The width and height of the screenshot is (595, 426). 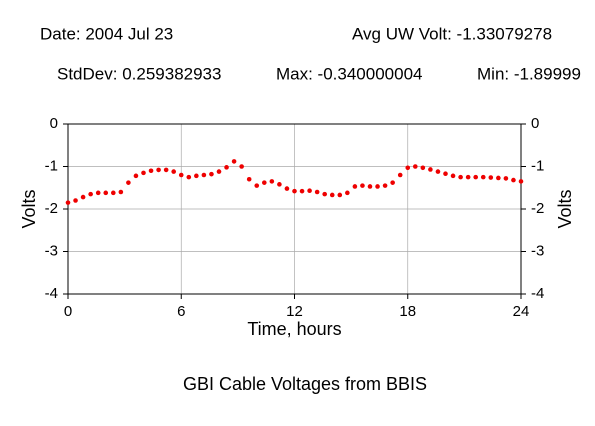 What do you see at coordinates (51, 250) in the screenshot?
I see `y-tick-label: -3` at bounding box center [51, 250].